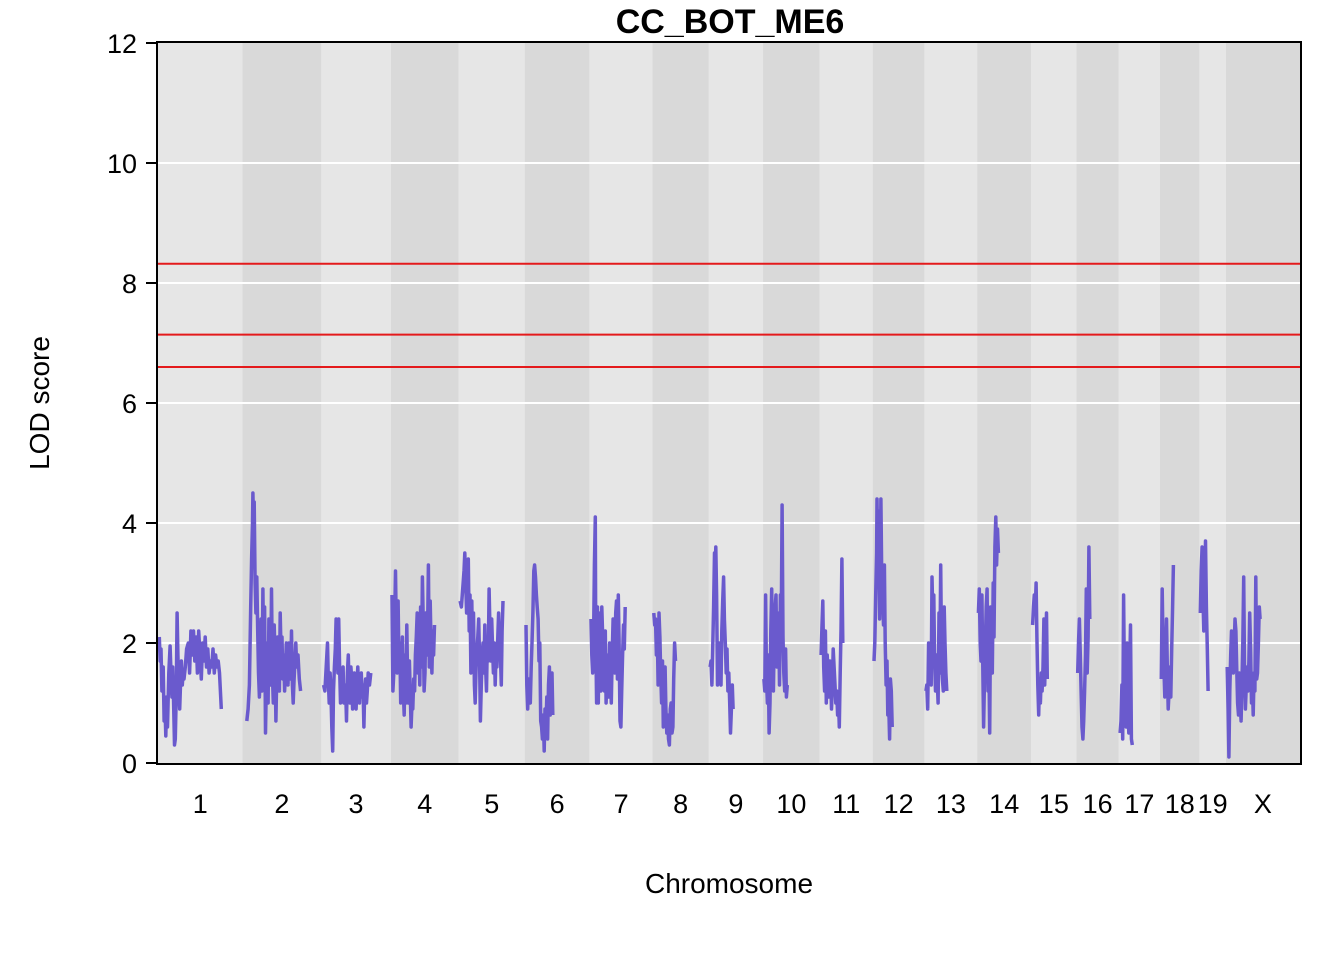 This screenshot has width=1344, height=960. I want to click on x-tick-label-15: 15, so click(1054, 804).